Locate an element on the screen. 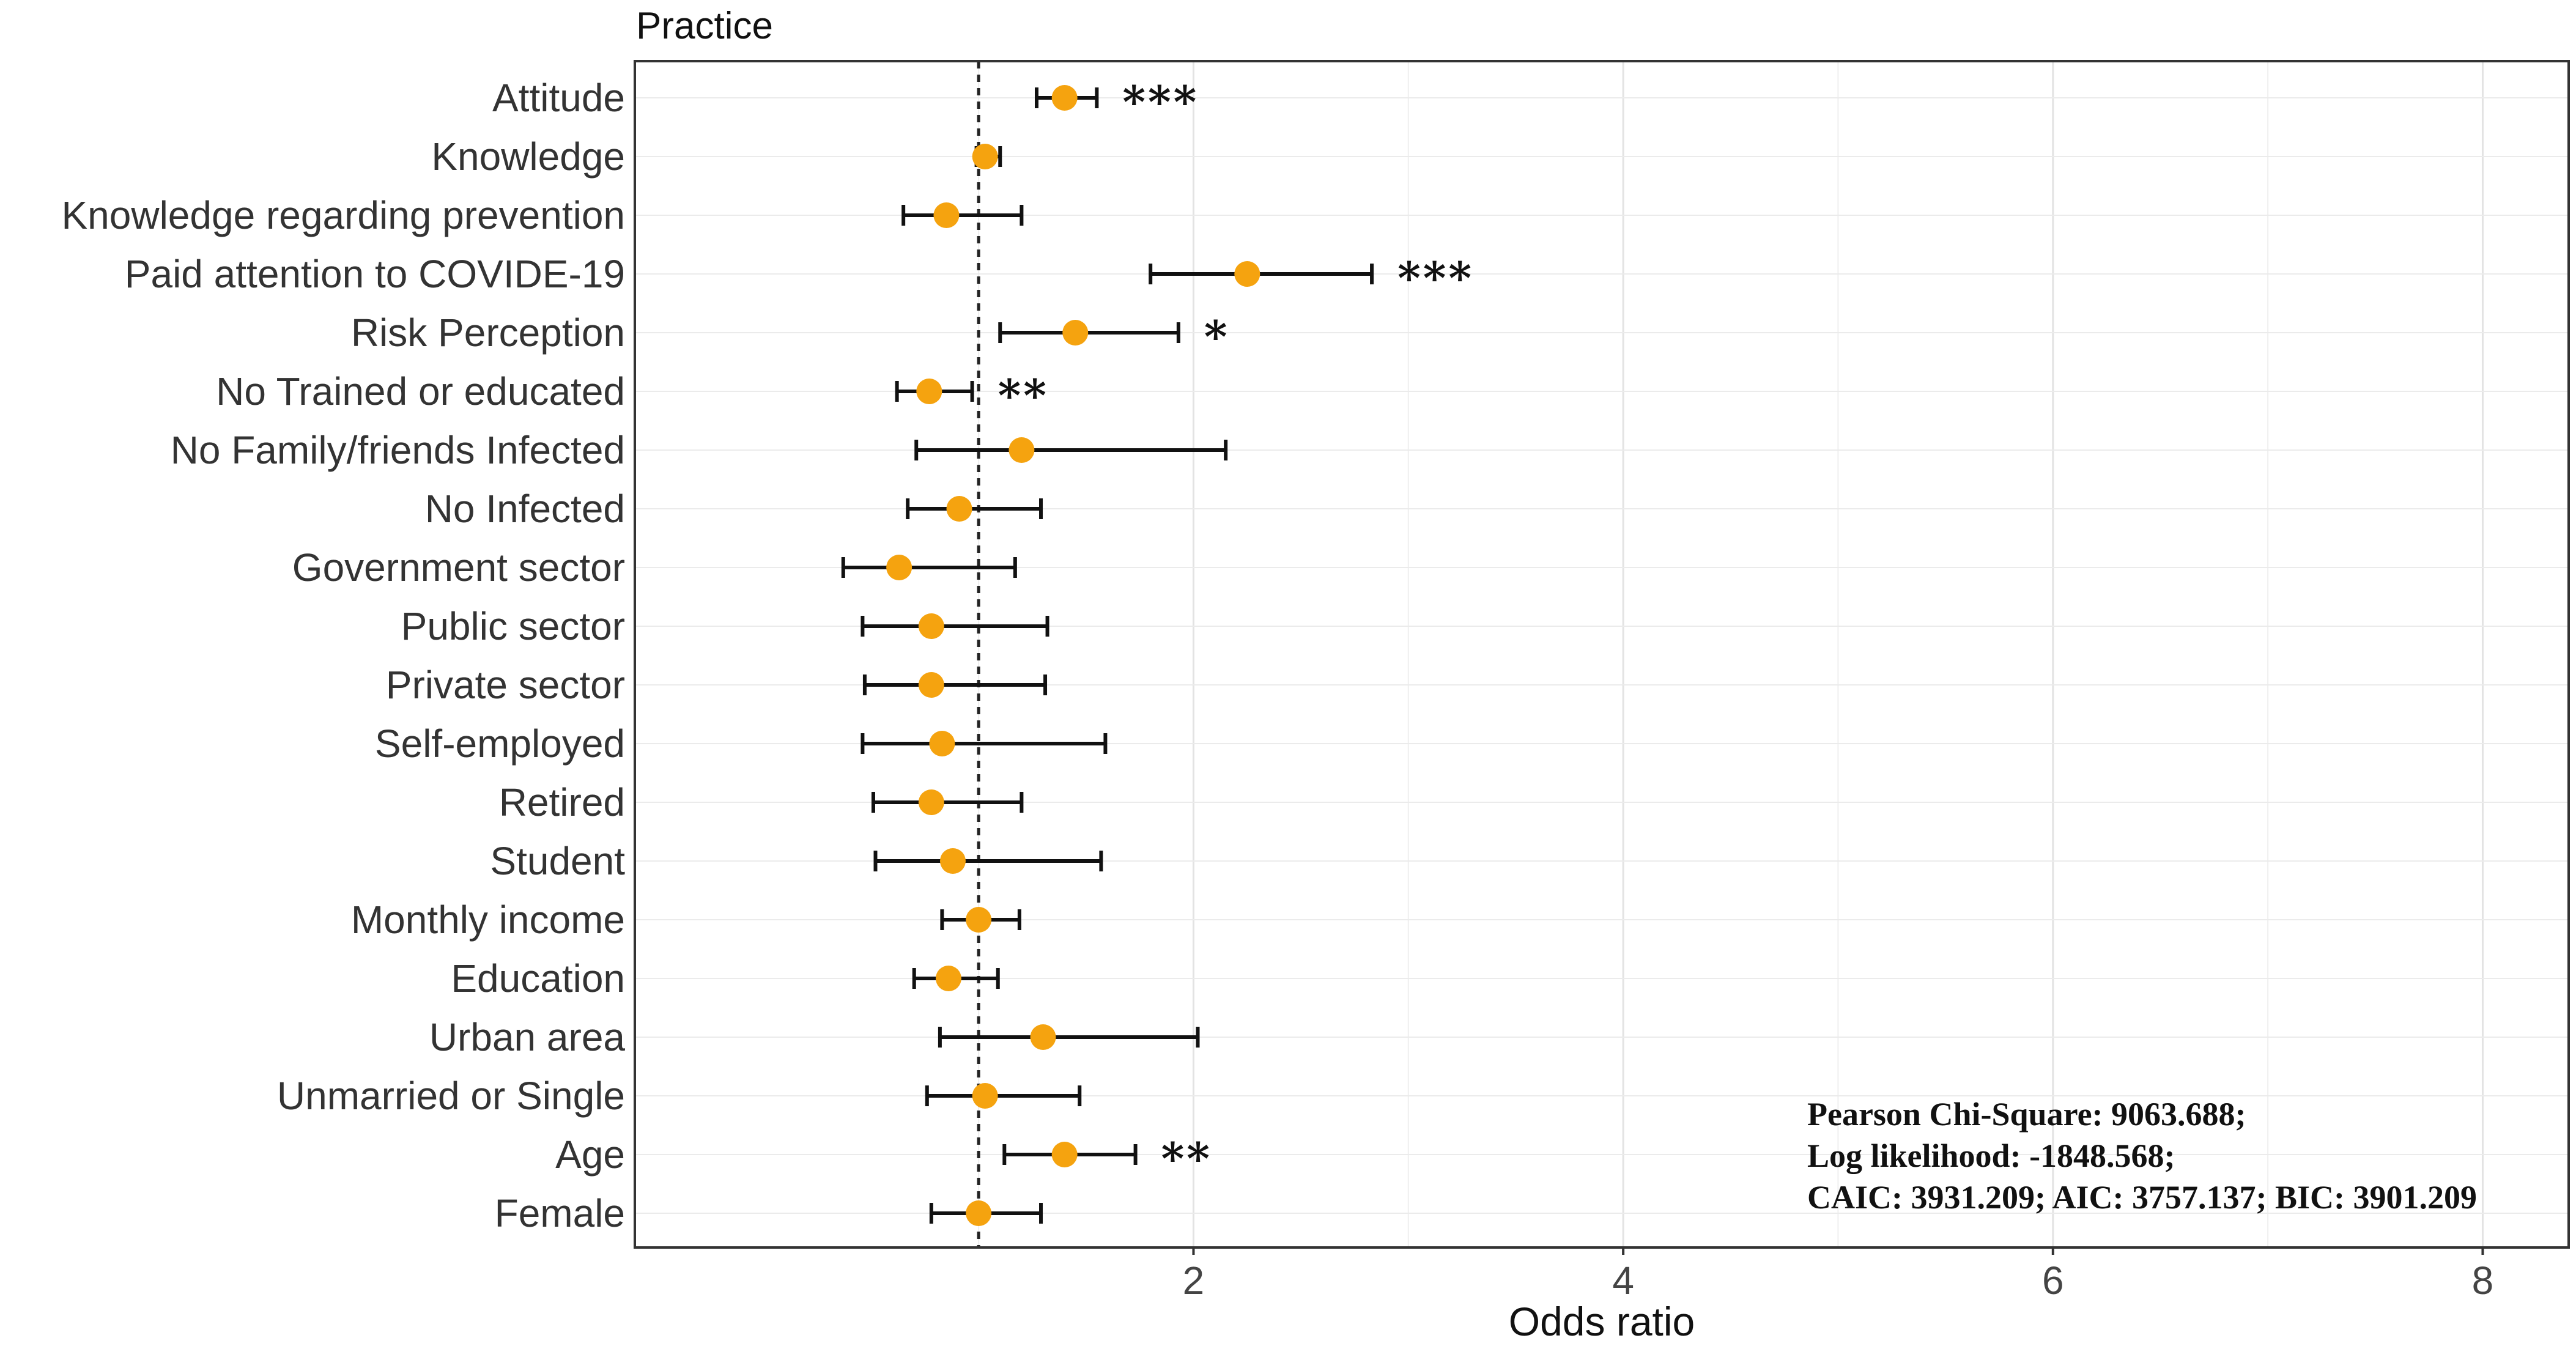 This screenshot has width=2576, height=1349. y-axis-label: Unmarried or Single is located at coordinates (451, 1096).